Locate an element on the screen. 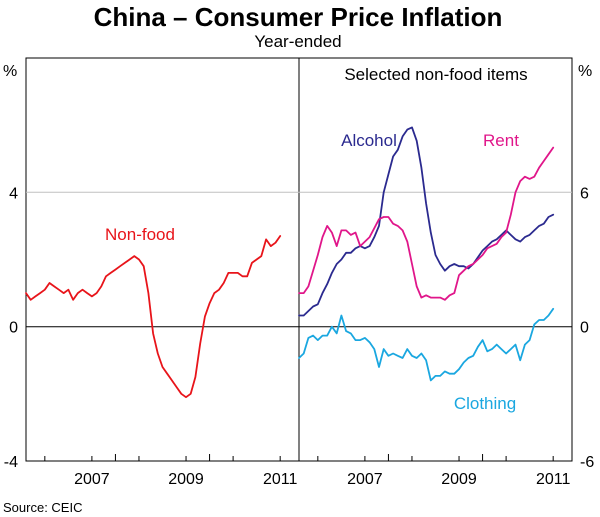  panel-title: Selected non-food items is located at coordinates (435, 74).